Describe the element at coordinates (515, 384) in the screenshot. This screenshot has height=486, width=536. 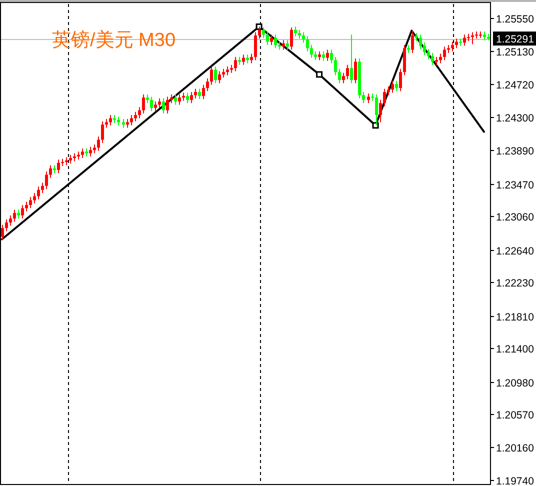
I see `y-tick-label: 1.20980` at that location.